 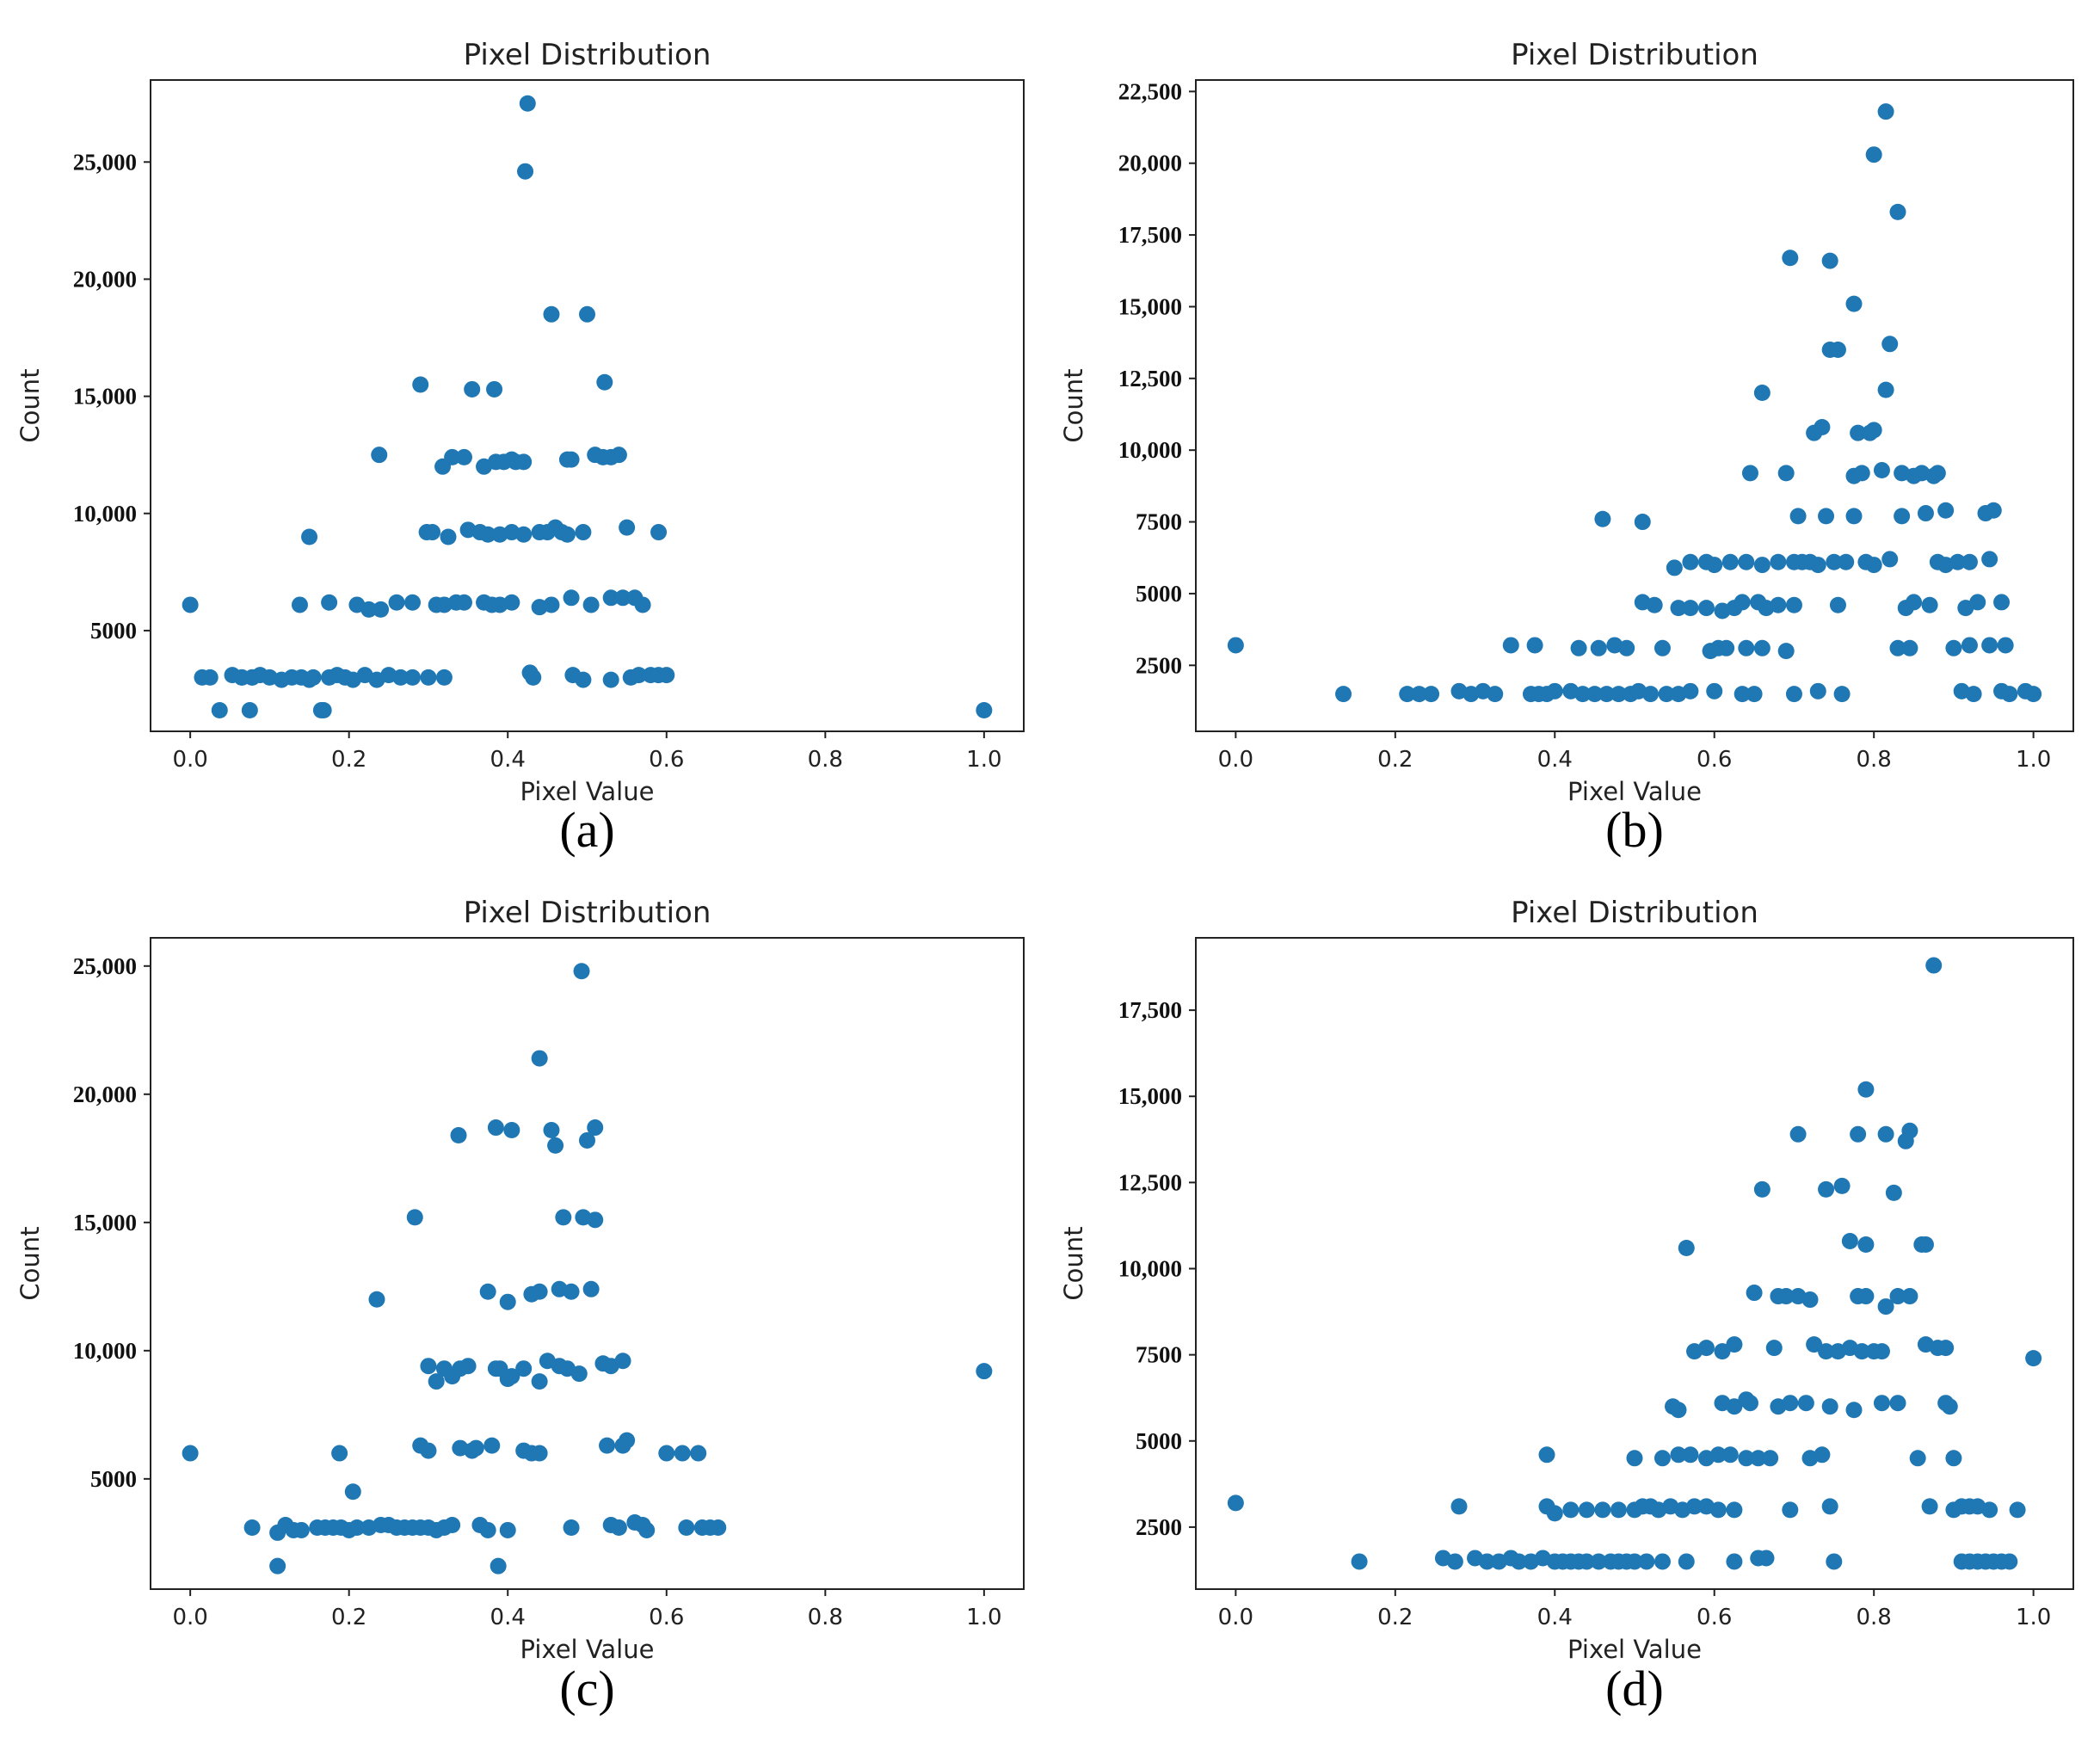 What do you see at coordinates (1634, 830) in the screenshot?
I see `caption-b: (b)` at bounding box center [1634, 830].